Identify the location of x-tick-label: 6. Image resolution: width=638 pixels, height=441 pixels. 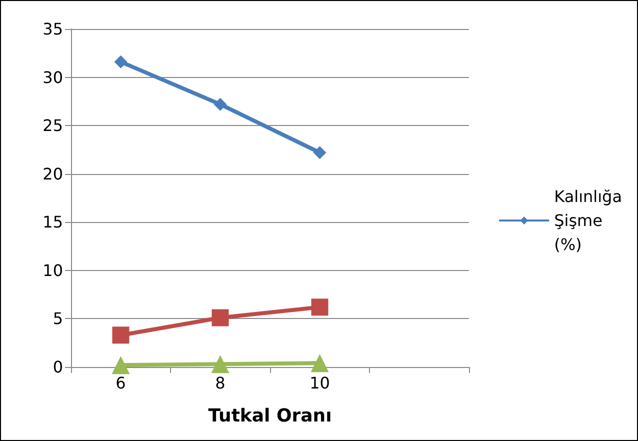
(121, 383).